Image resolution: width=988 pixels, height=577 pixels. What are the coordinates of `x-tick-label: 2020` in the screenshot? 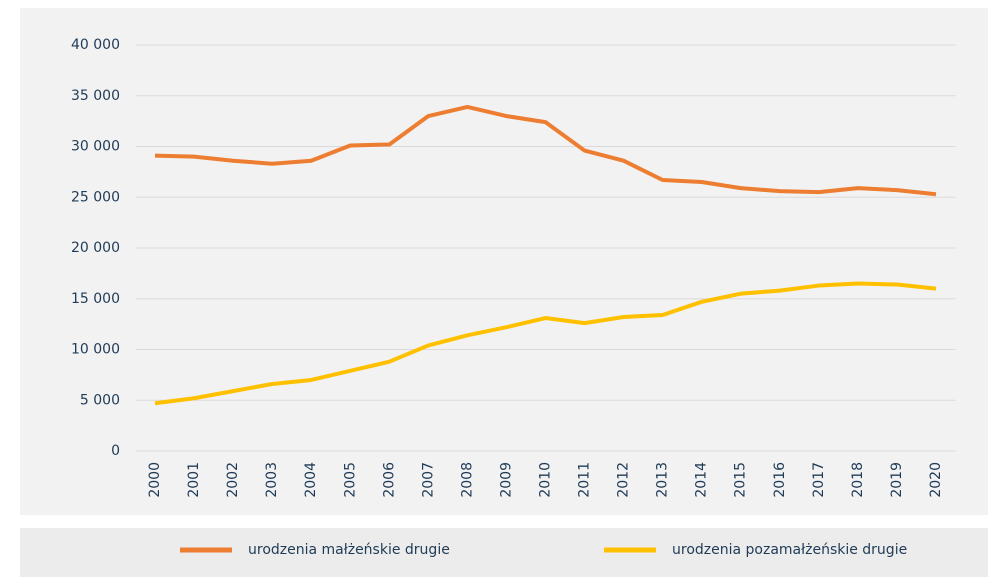 It's located at (936, 480).